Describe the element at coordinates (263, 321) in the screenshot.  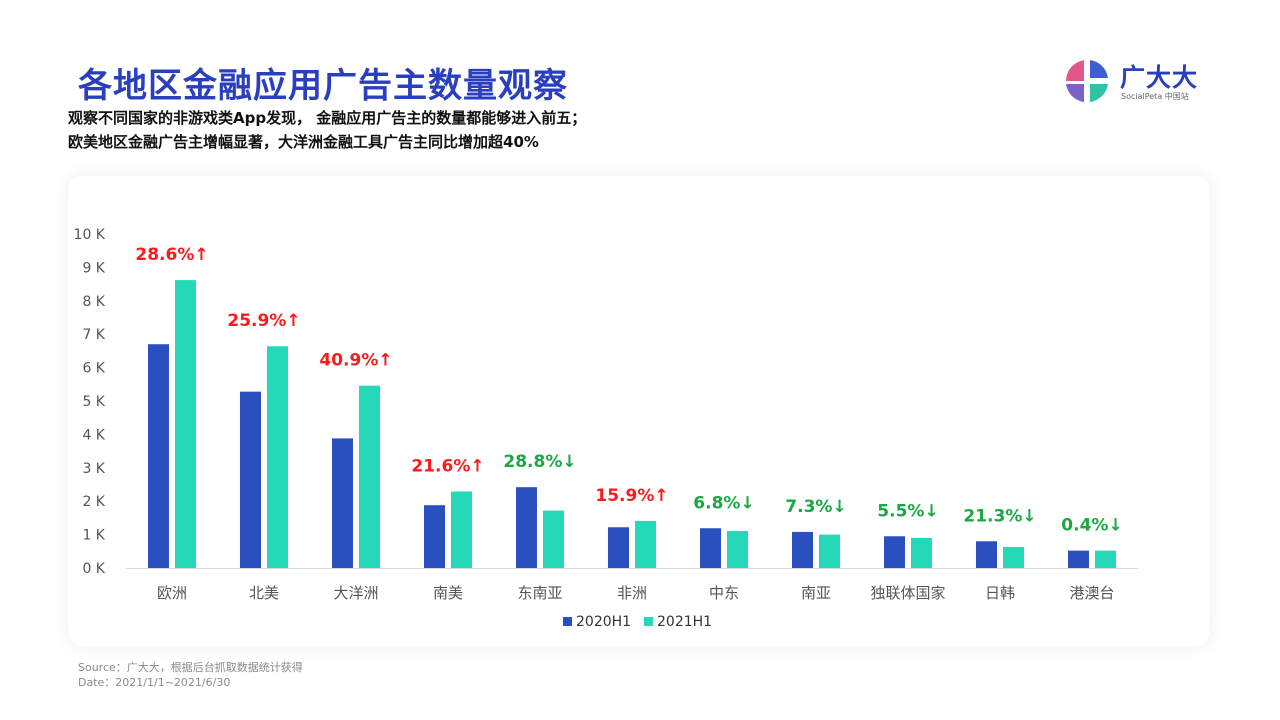
I see `change-label: 25.9%↑` at that location.